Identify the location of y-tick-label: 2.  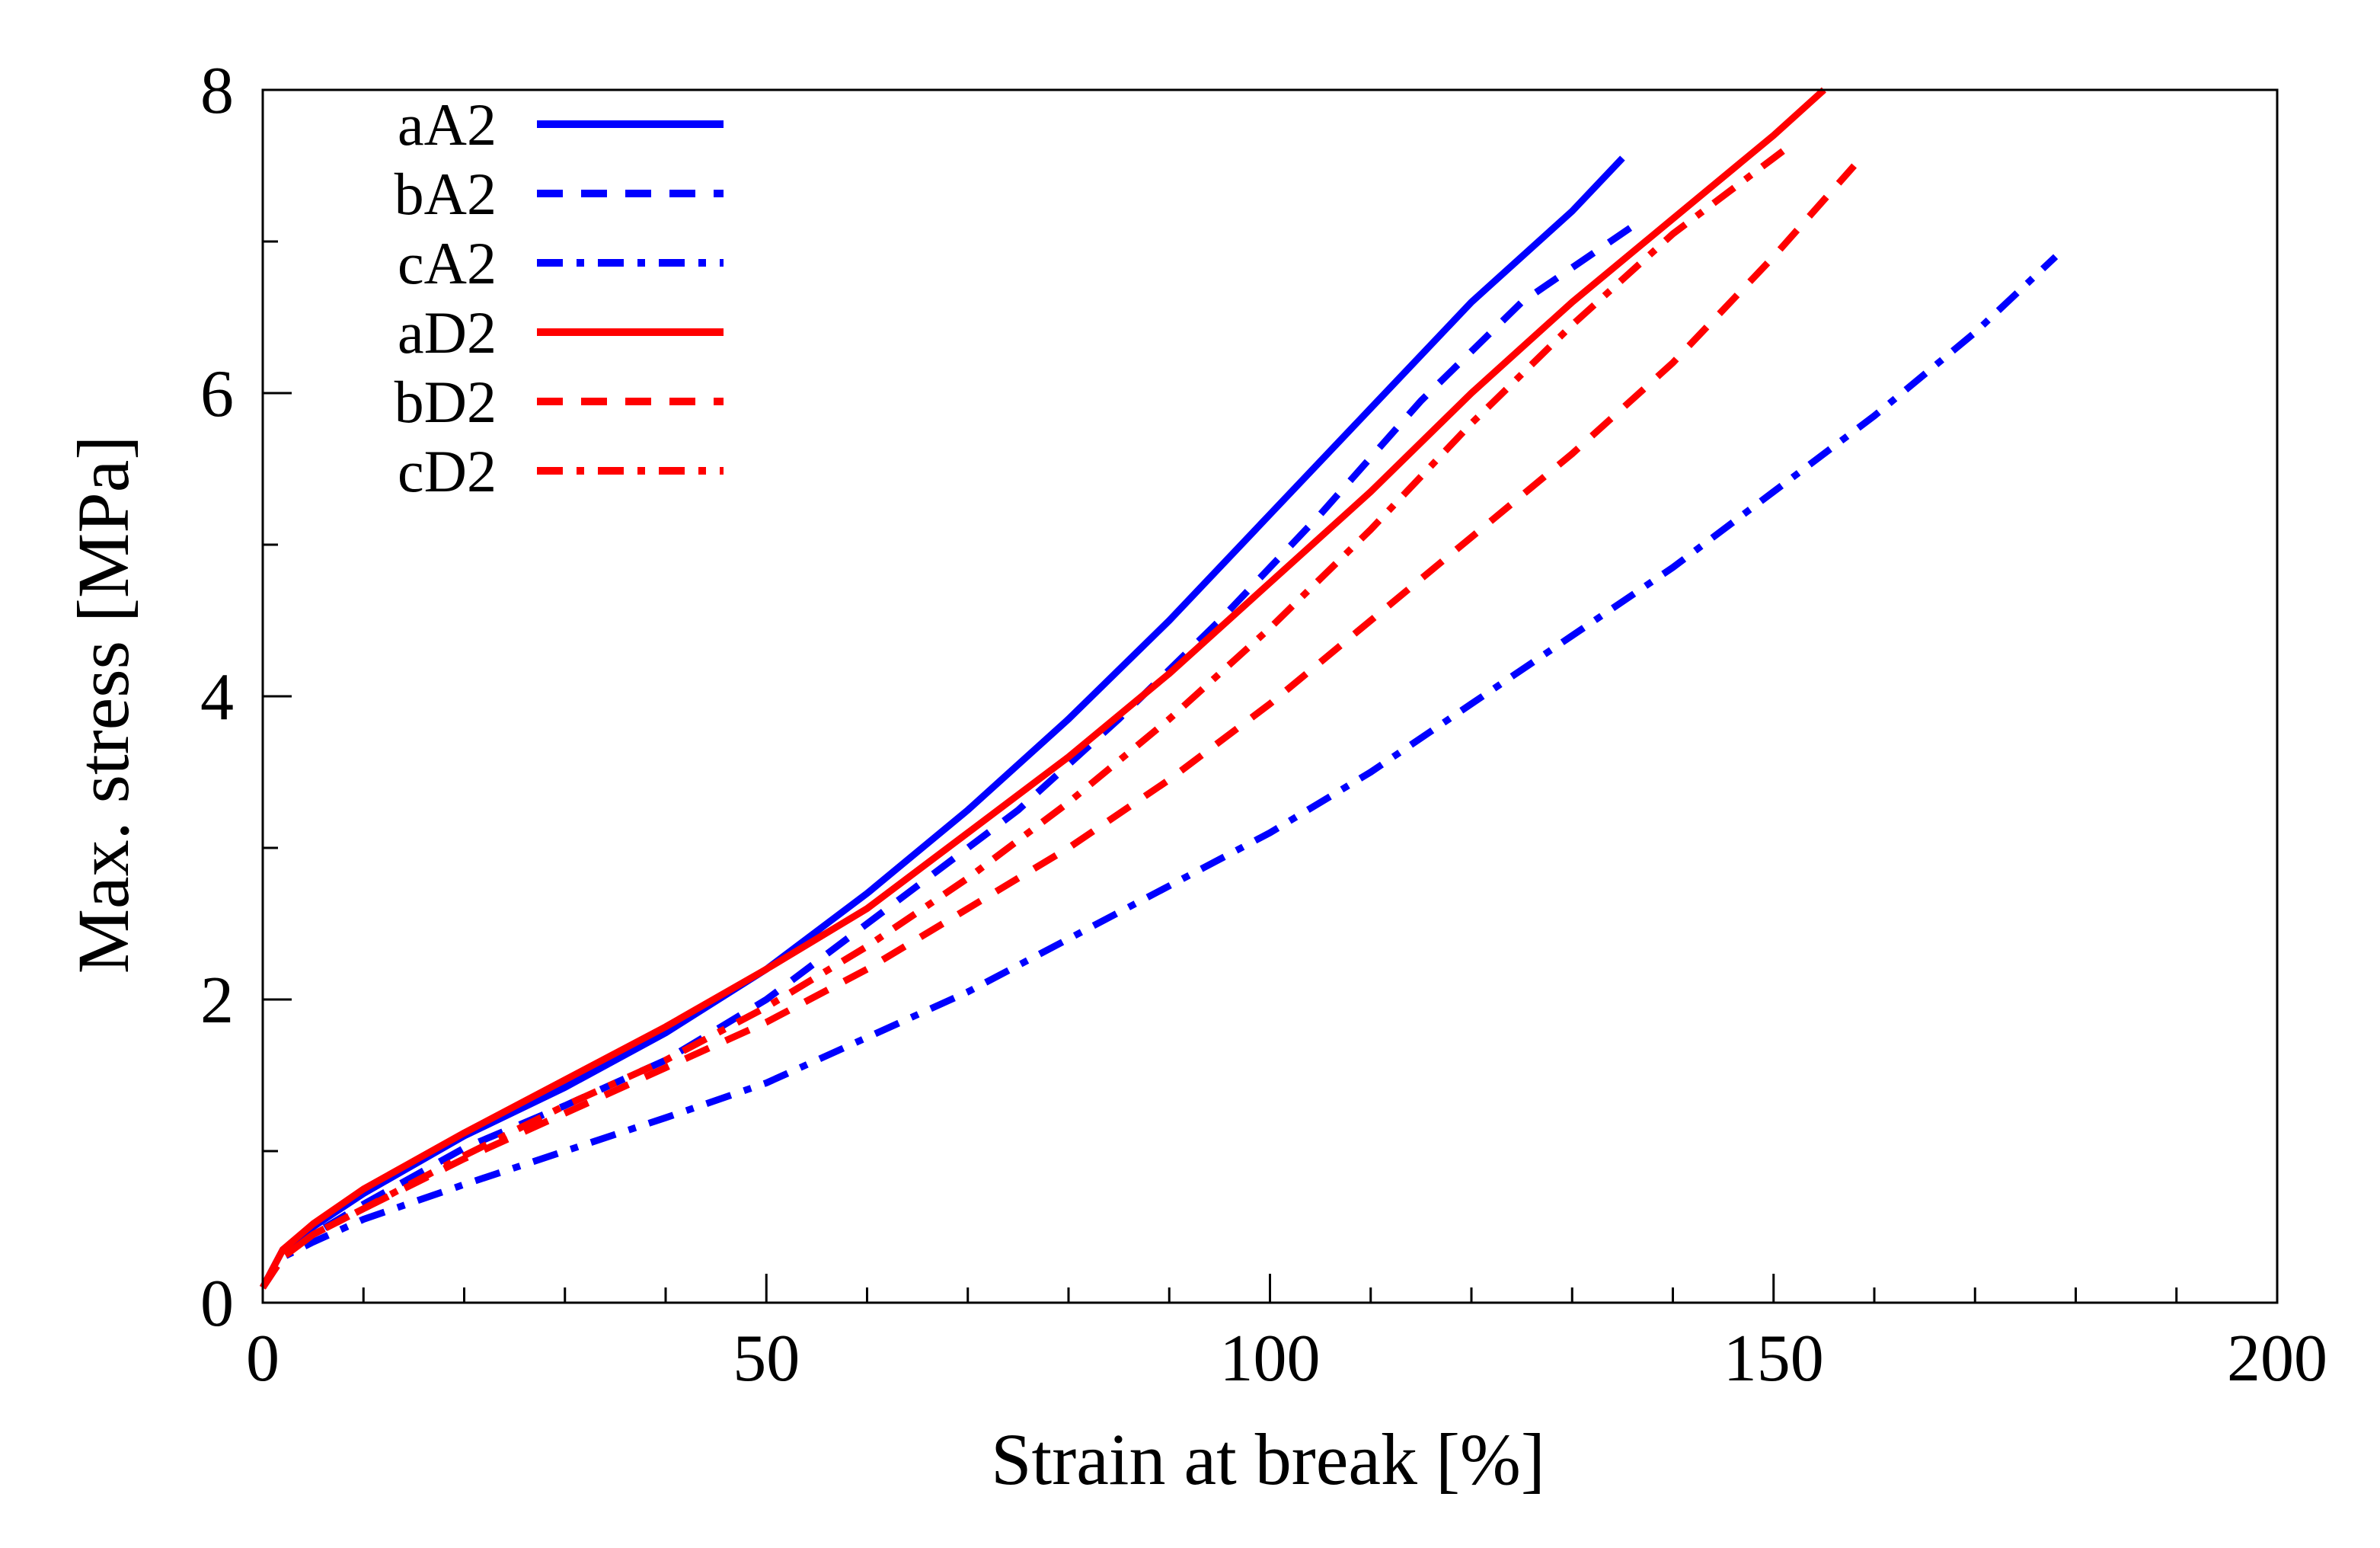
(217, 1001).